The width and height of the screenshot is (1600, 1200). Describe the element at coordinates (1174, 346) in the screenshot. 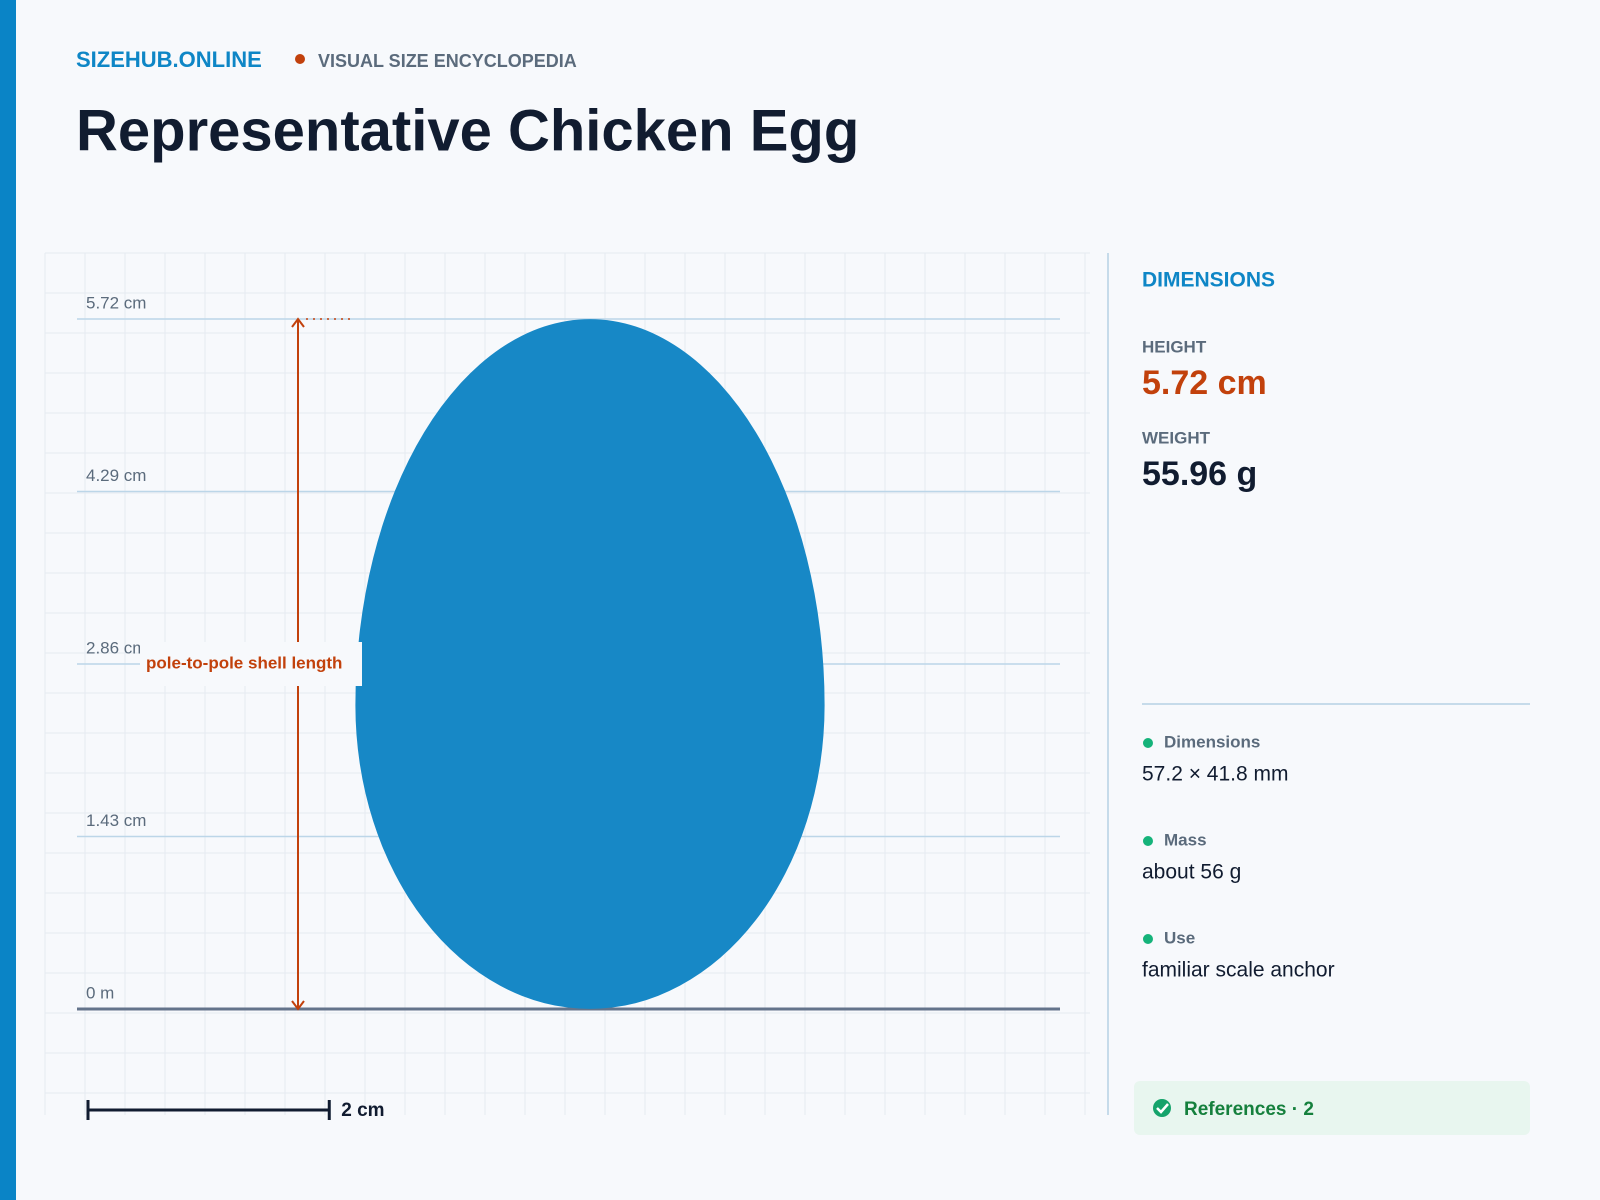

I see `stat-label: HEIGHT` at that location.